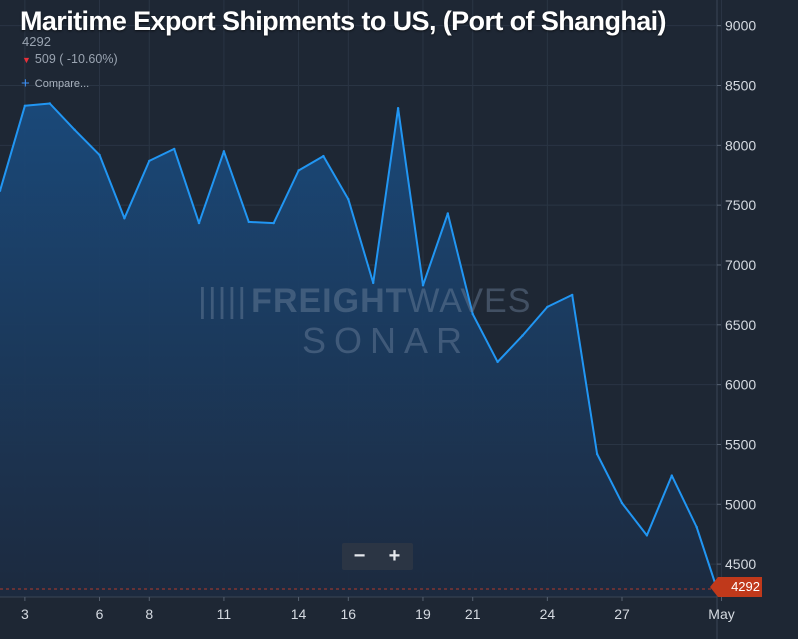  What do you see at coordinates (740, 205) in the screenshot?
I see `y-tick-label: 7500` at bounding box center [740, 205].